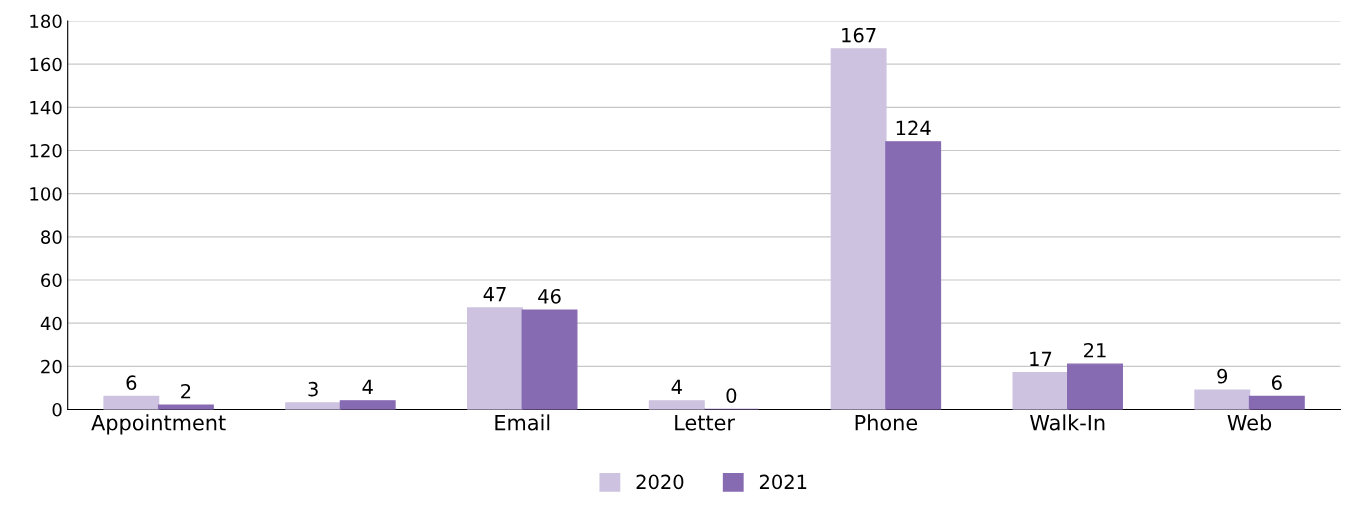 This screenshot has width=1354, height=525. I want to click on data-label: 21, so click(1095, 350).